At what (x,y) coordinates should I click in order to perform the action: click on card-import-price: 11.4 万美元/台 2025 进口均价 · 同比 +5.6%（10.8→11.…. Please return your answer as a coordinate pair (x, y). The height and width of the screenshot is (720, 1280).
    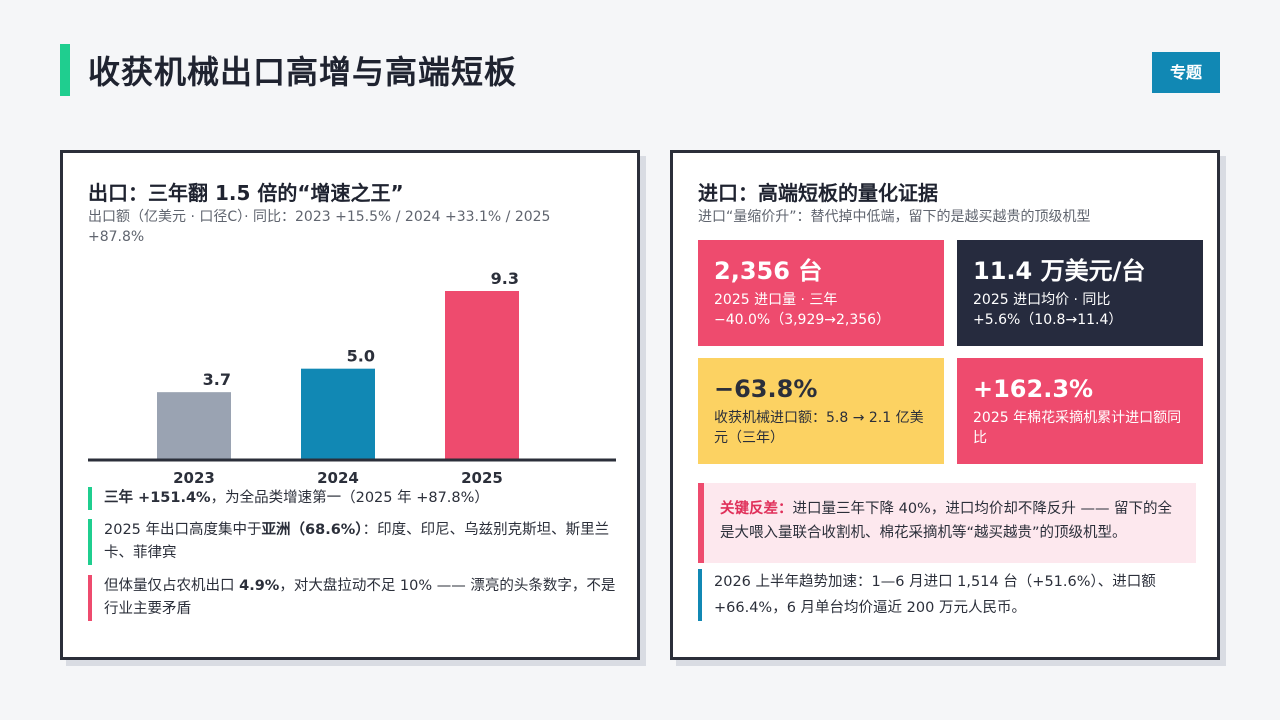
    Looking at the image, I should click on (1080, 293).